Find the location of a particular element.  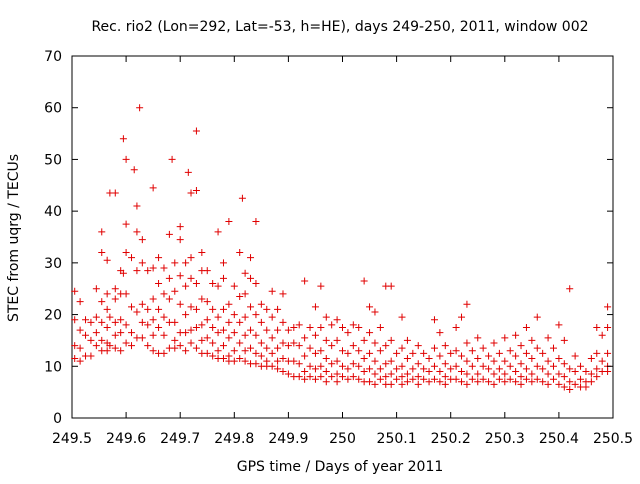

x-tick-label: 249.7 is located at coordinates (180, 439).